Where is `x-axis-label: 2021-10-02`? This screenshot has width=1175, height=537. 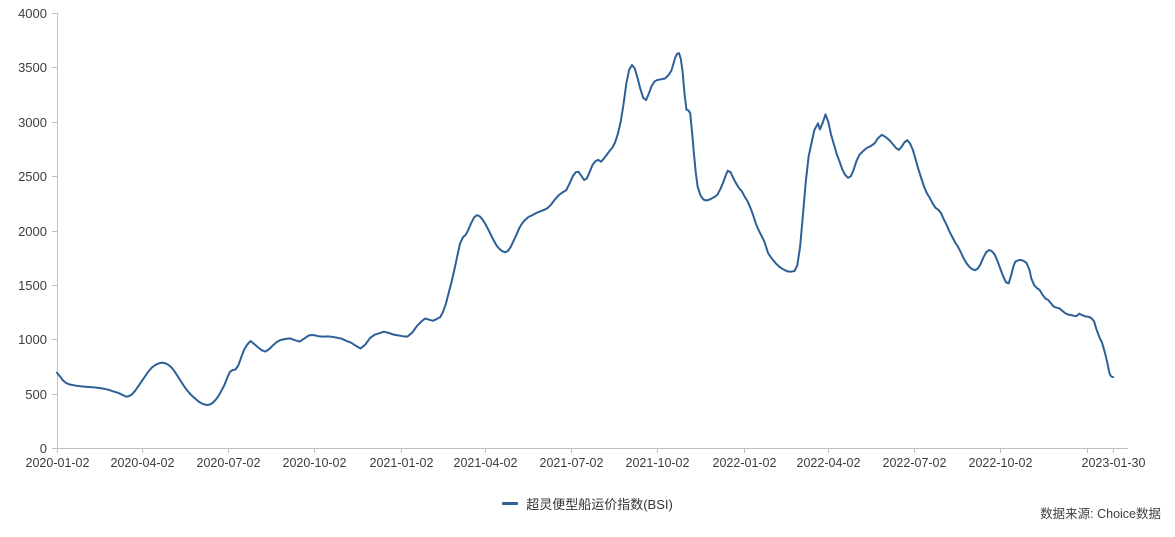 x-axis-label: 2021-10-02 is located at coordinates (658, 463).